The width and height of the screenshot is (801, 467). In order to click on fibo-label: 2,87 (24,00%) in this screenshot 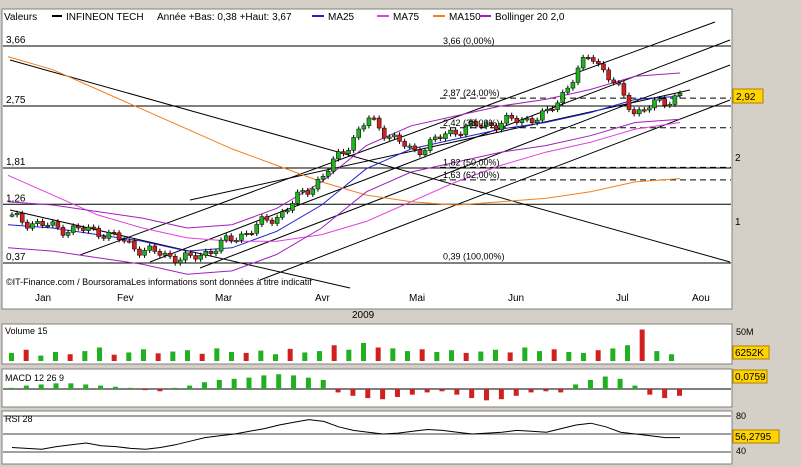, I will do `click(471, 93)`.